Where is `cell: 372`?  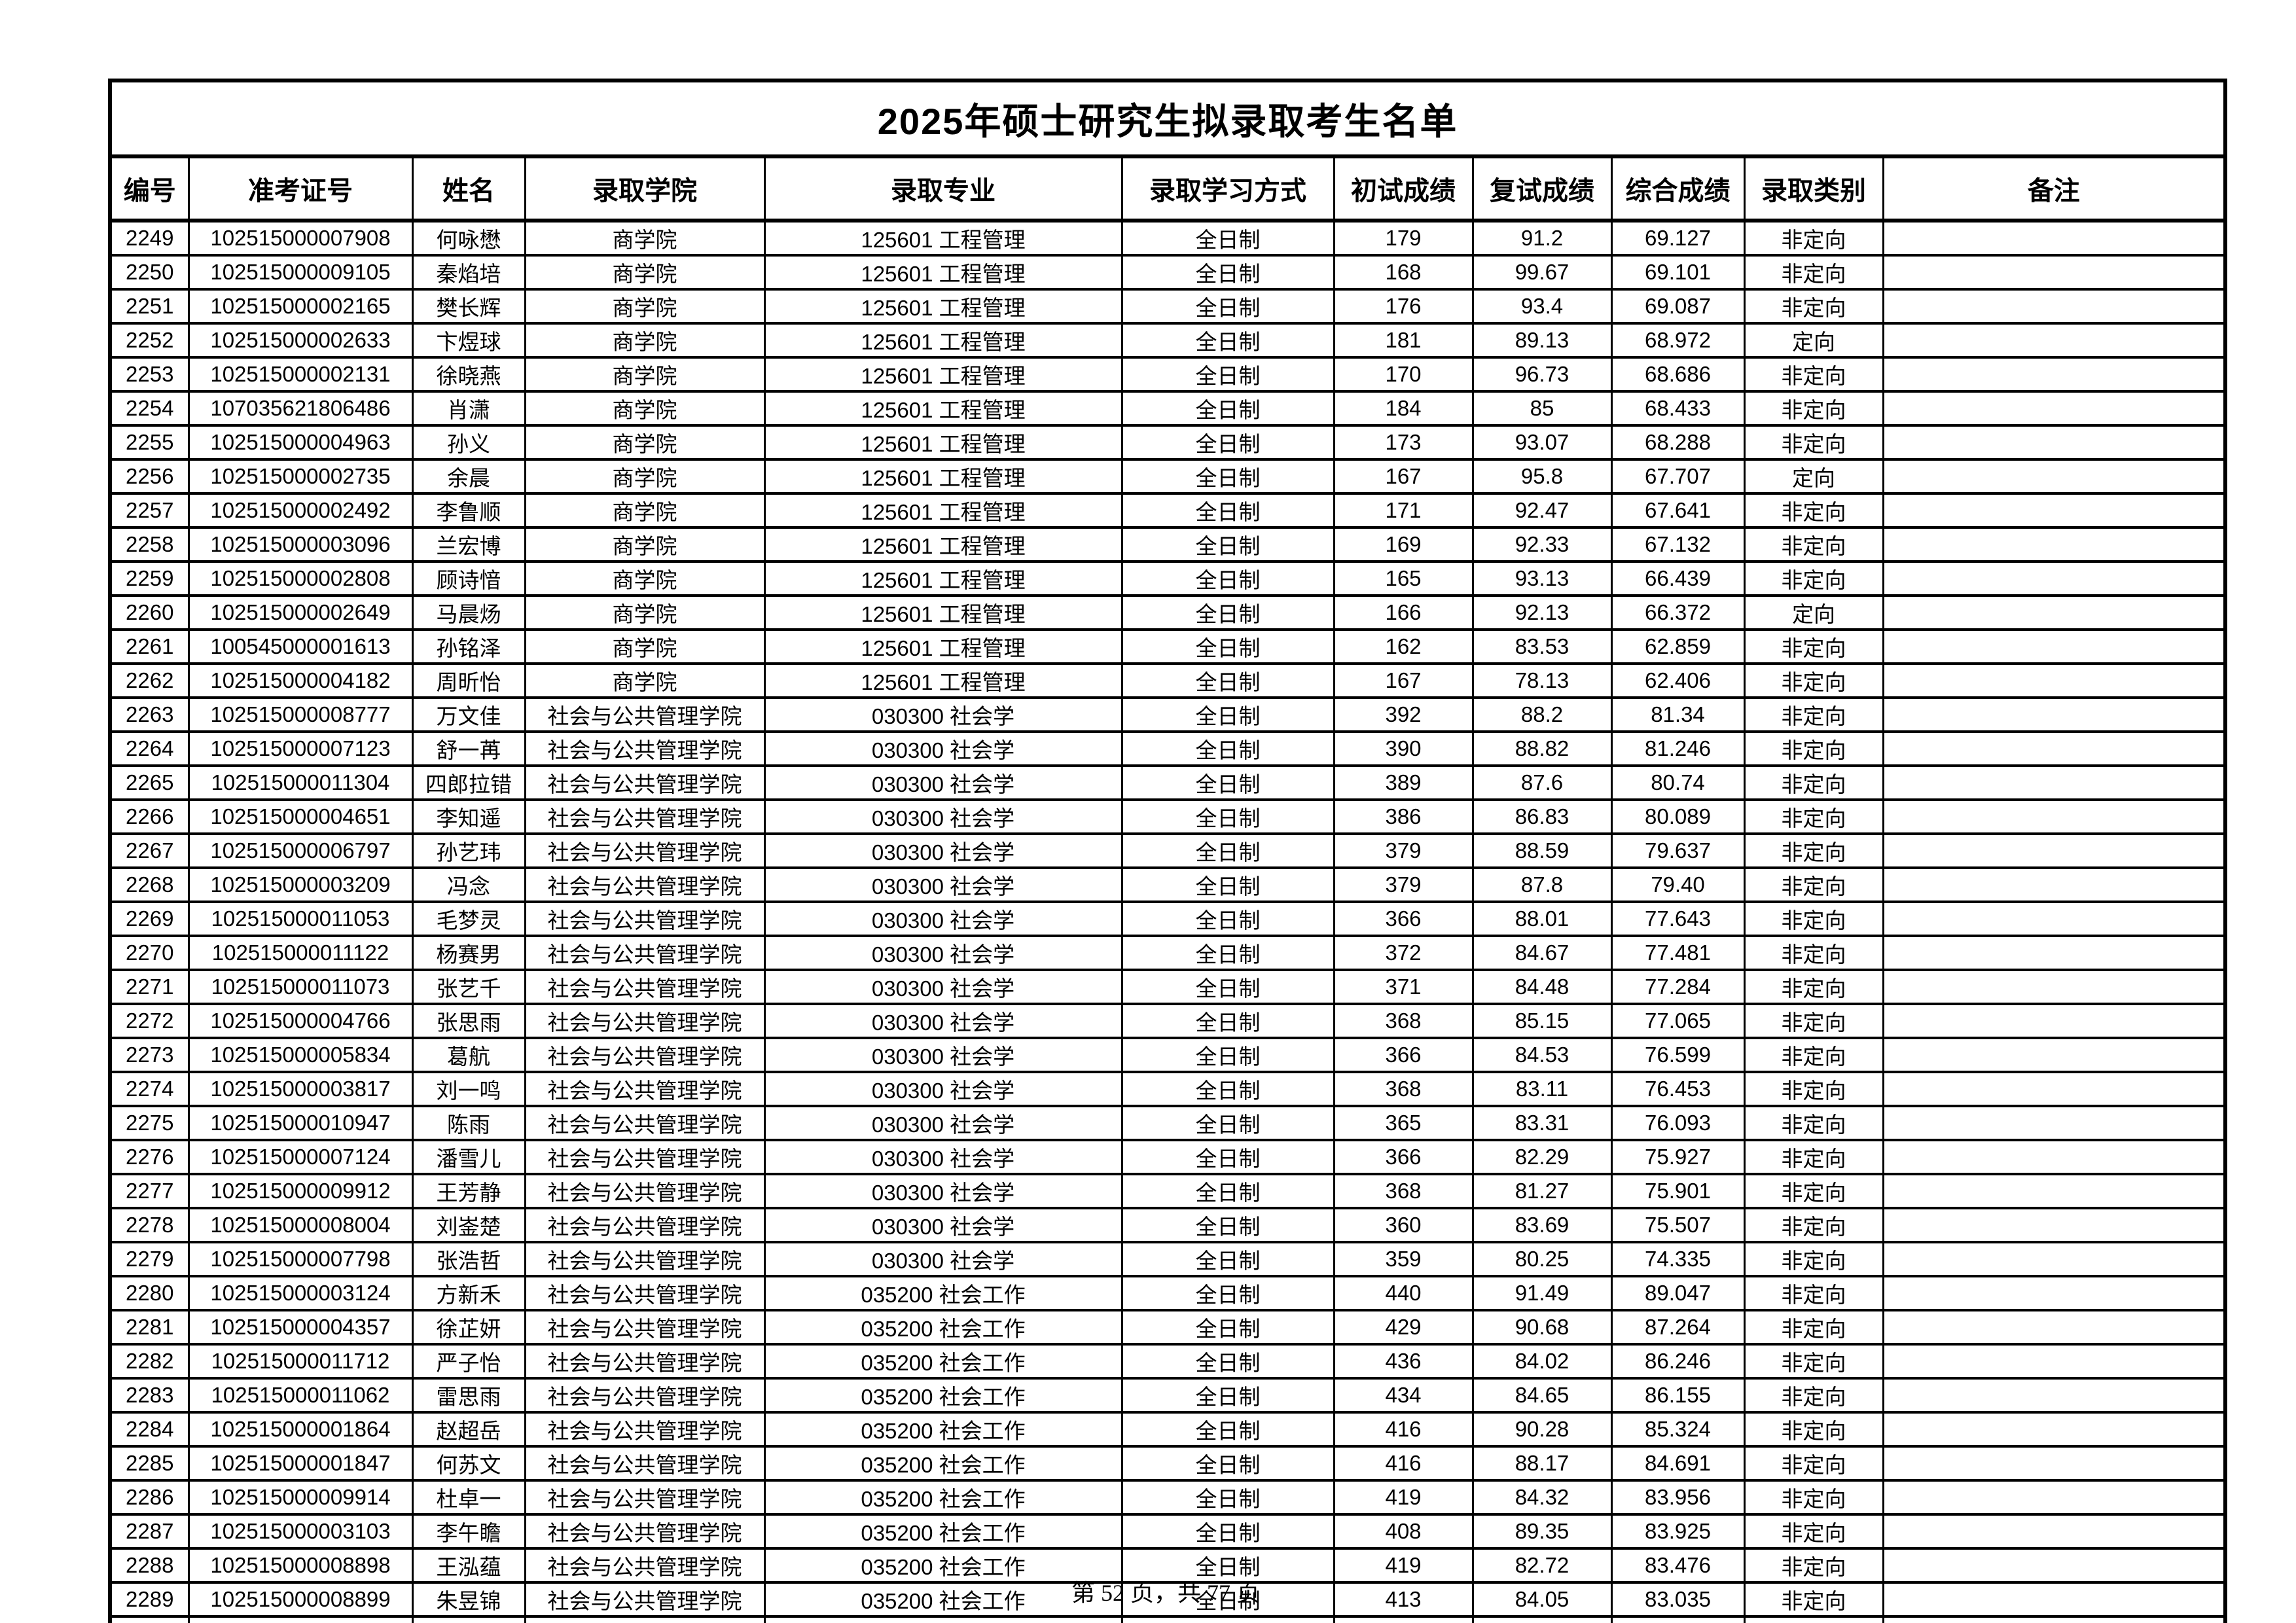 cell: 372 is located at coordinates (1403, 953).